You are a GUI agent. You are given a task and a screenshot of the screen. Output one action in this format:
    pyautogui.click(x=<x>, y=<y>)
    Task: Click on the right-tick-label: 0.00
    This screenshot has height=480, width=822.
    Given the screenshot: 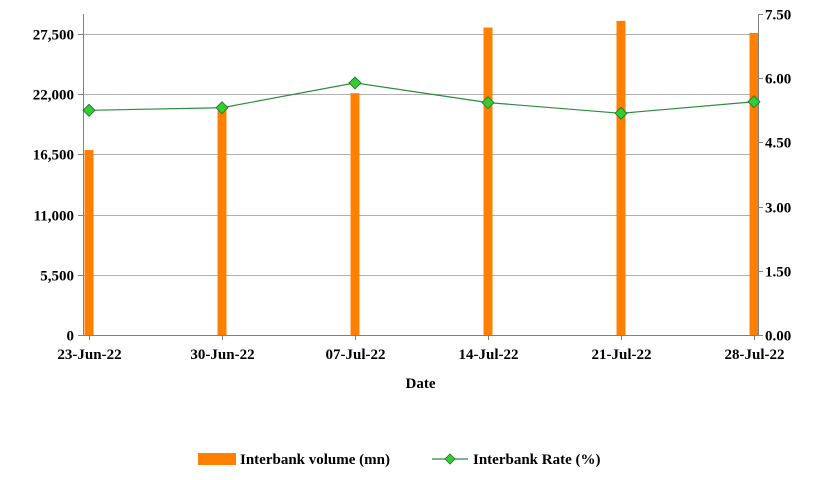 What is the action you would take?
    pyautogui.click(x=778, y=337)
    